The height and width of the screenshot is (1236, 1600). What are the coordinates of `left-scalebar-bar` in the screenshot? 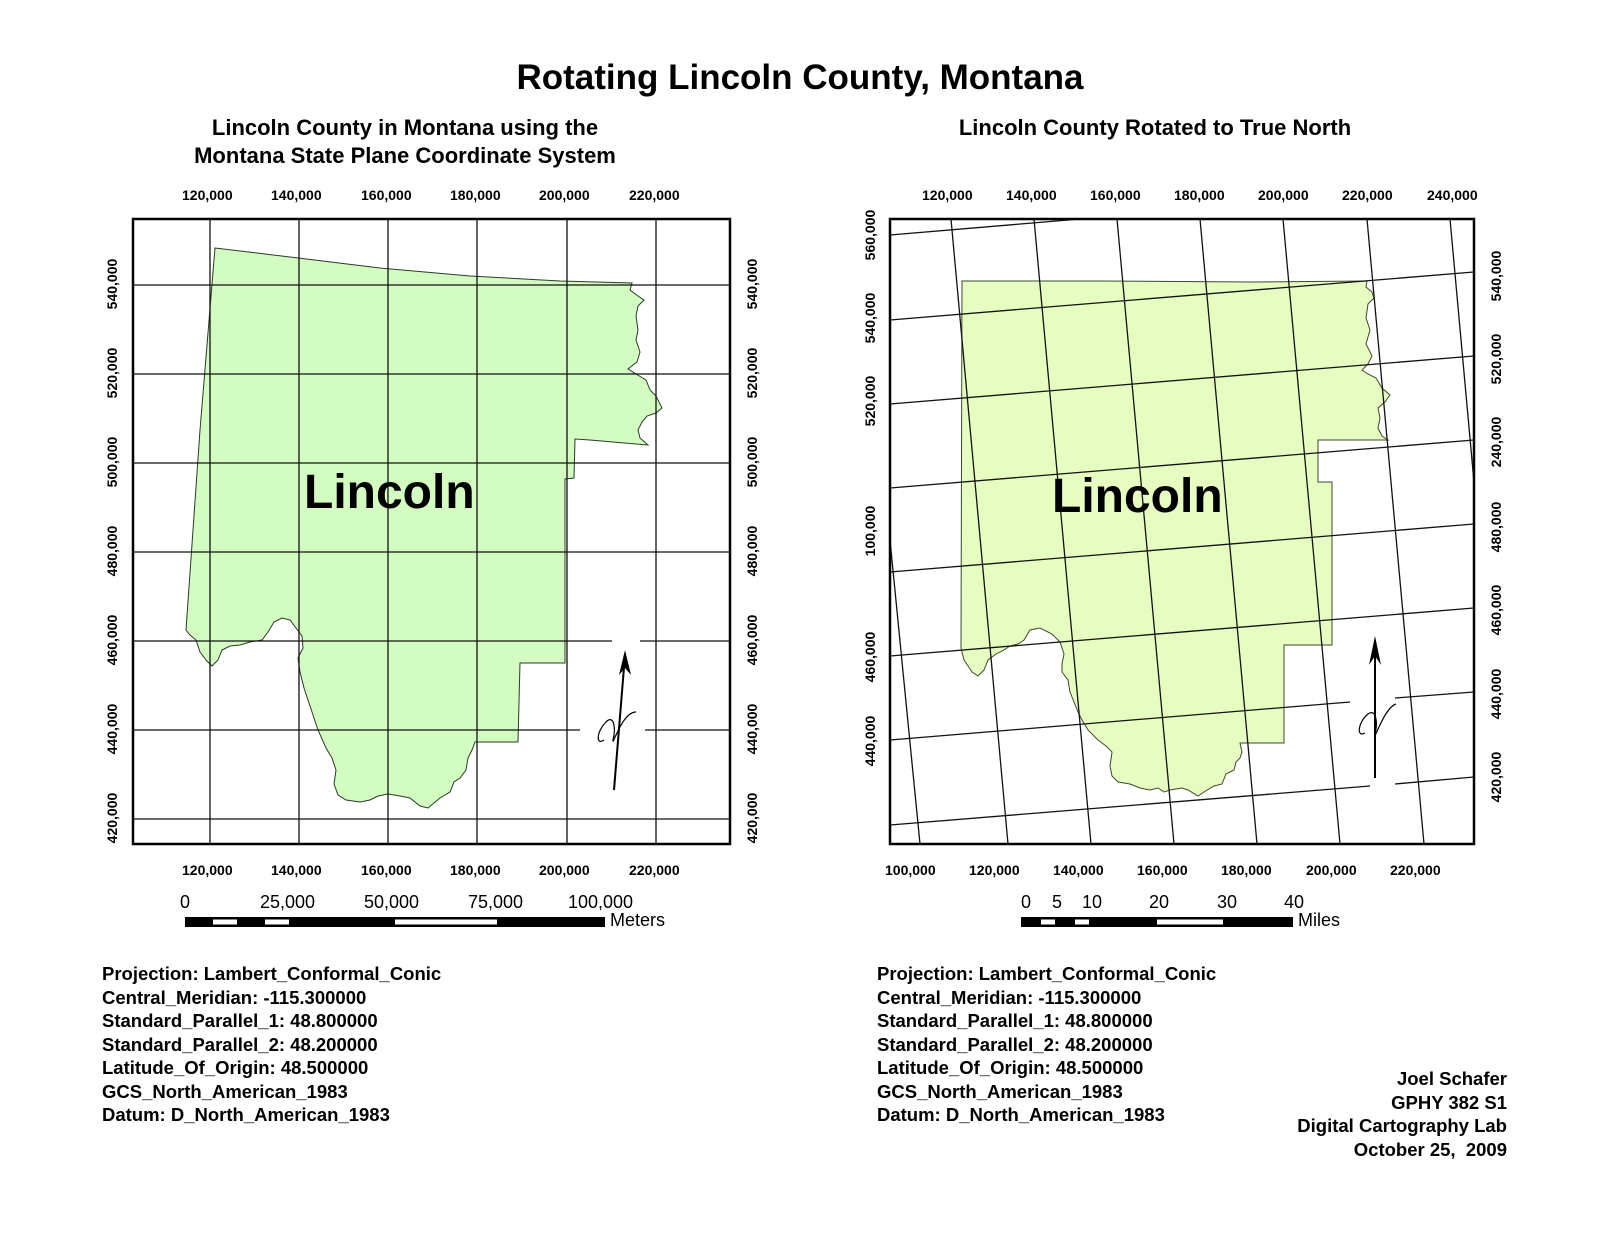 It's located at (395, 922).